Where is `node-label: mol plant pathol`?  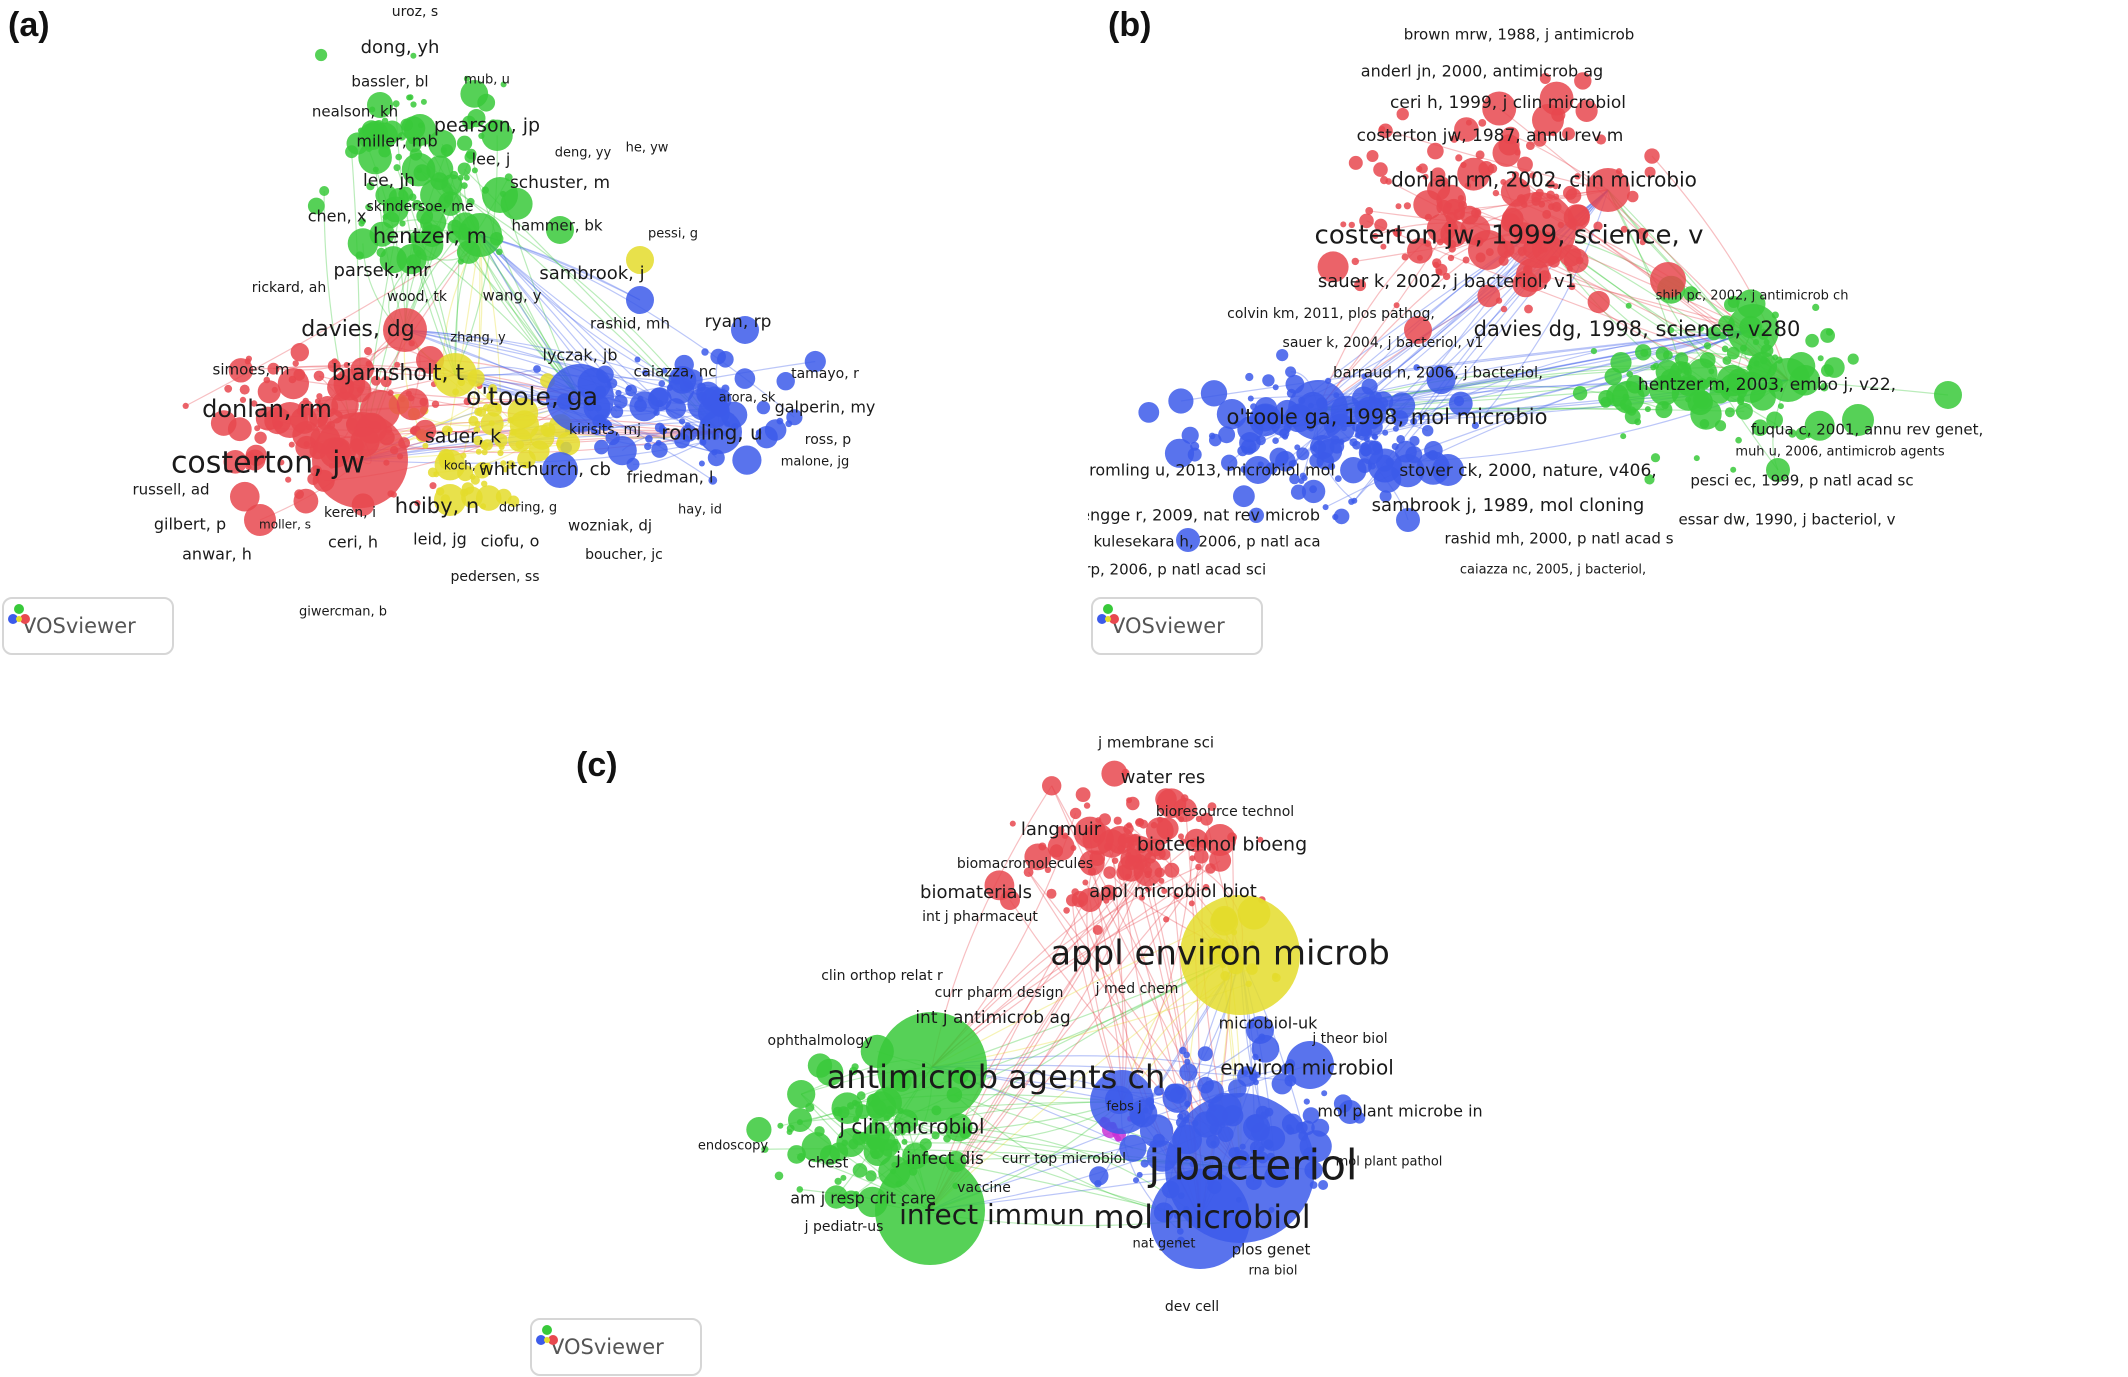 node-label: mol plant pathol is located at coordinates (1389, 1162).